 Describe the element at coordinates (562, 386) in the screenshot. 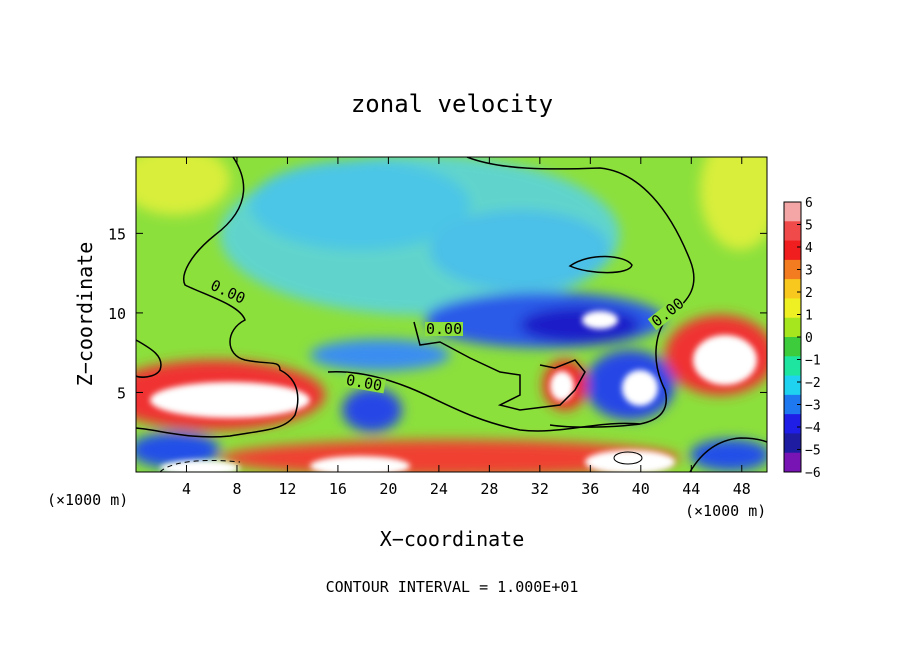

I see `field-white-center` at that location.